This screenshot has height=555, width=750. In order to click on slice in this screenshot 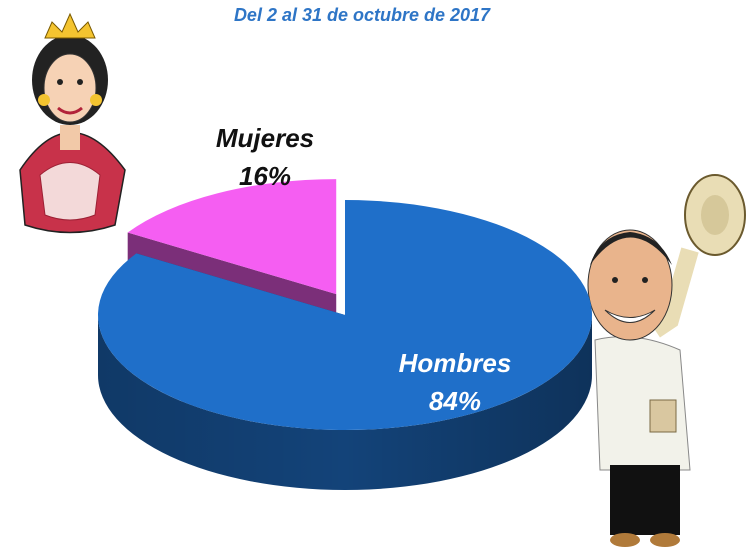, I will do `click(232, 237)`.